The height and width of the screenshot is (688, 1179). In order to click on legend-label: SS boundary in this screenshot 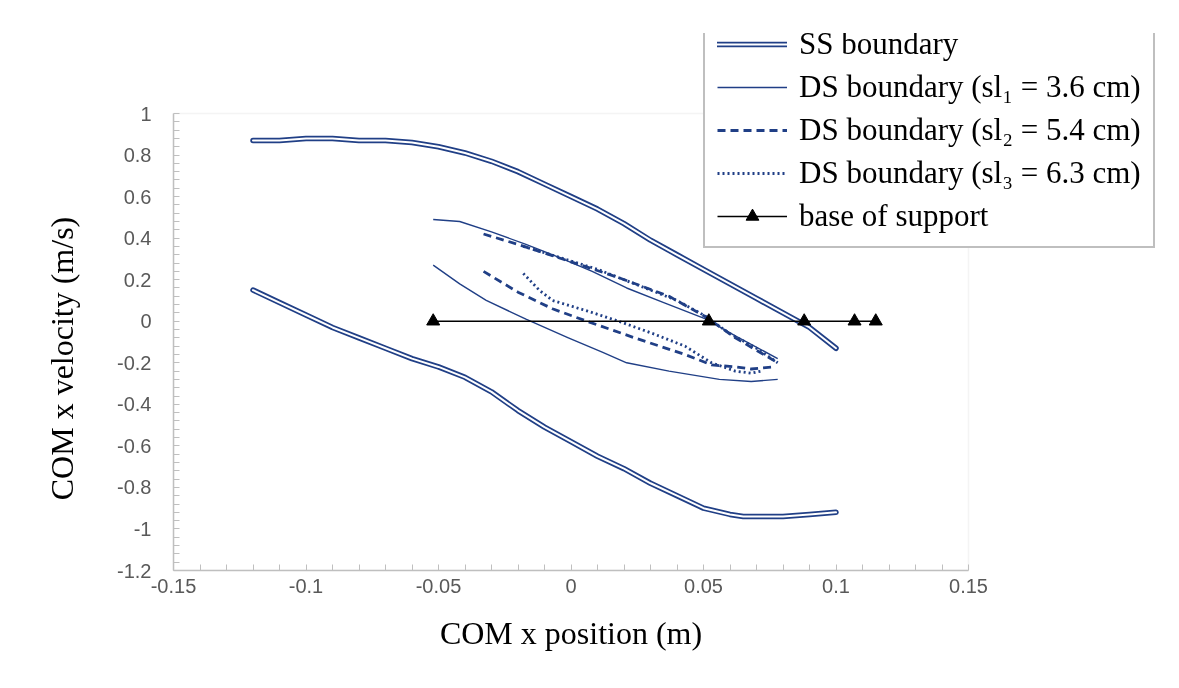, I will do `click(879, 47)`.